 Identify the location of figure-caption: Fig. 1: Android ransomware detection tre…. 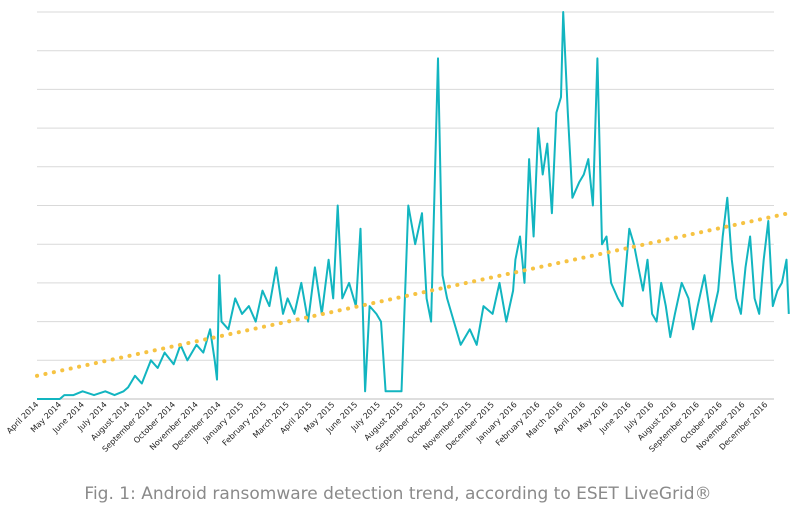
(398, 494).